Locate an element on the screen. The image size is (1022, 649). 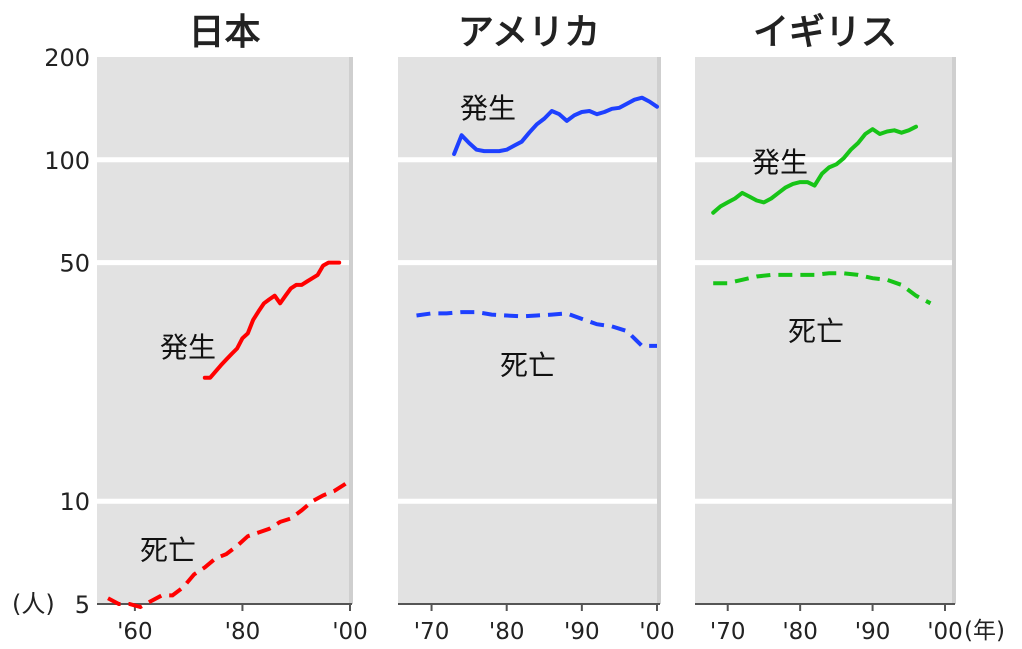
panel-title: アメリカ is located at coordinates (529, 32).